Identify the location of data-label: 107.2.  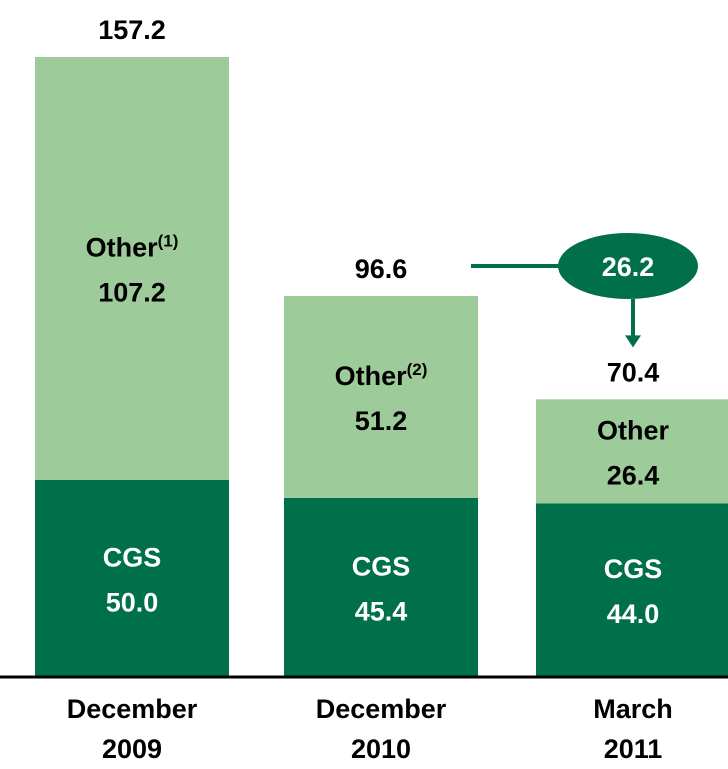
(132, 292).